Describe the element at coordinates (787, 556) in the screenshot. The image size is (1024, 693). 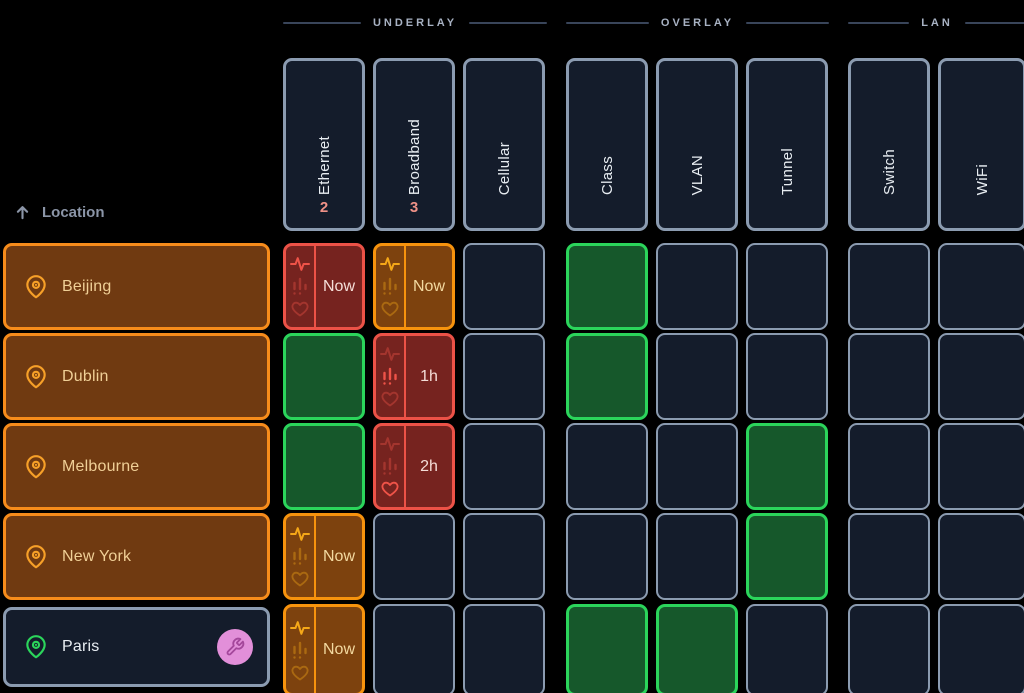
I see `cell-new-york-tunnel` at that location.